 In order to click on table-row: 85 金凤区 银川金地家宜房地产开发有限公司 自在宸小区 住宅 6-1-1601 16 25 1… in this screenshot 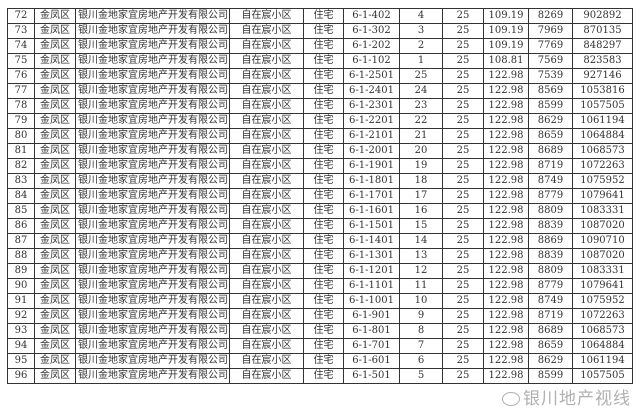, I will do `click(320, 211)`.